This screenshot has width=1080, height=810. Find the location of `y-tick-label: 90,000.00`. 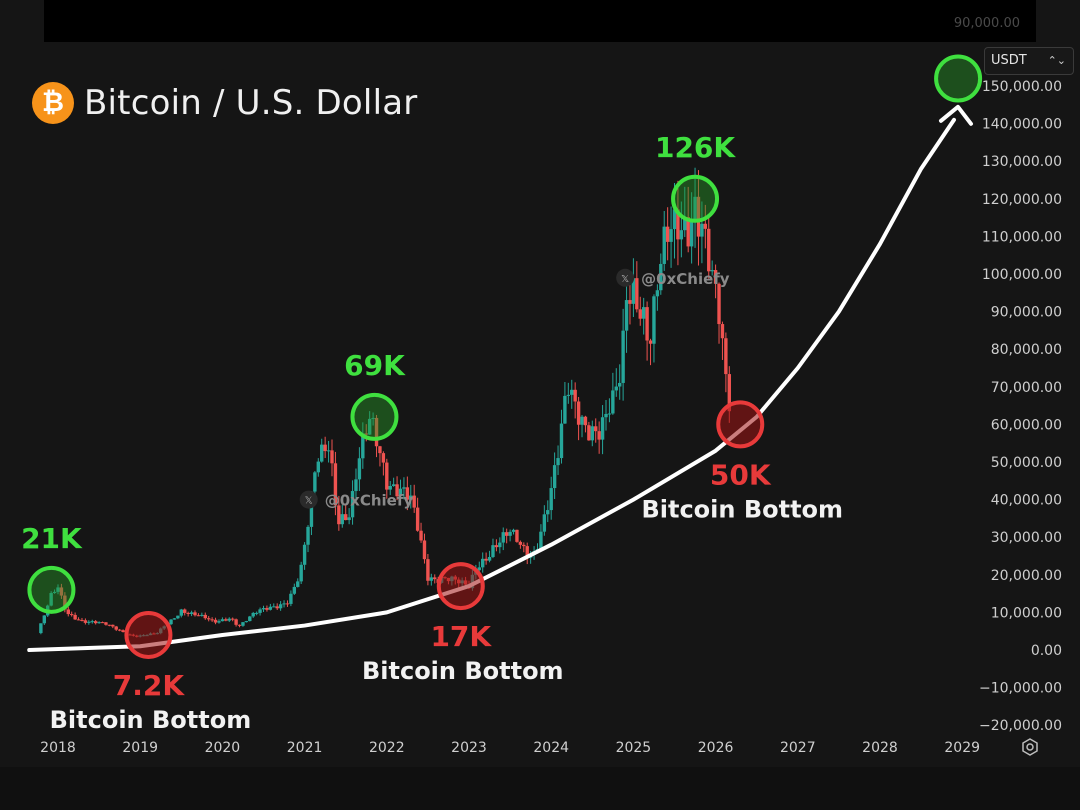

y-tick-label: 90,000.00 is located at coordinates (1026, 313).